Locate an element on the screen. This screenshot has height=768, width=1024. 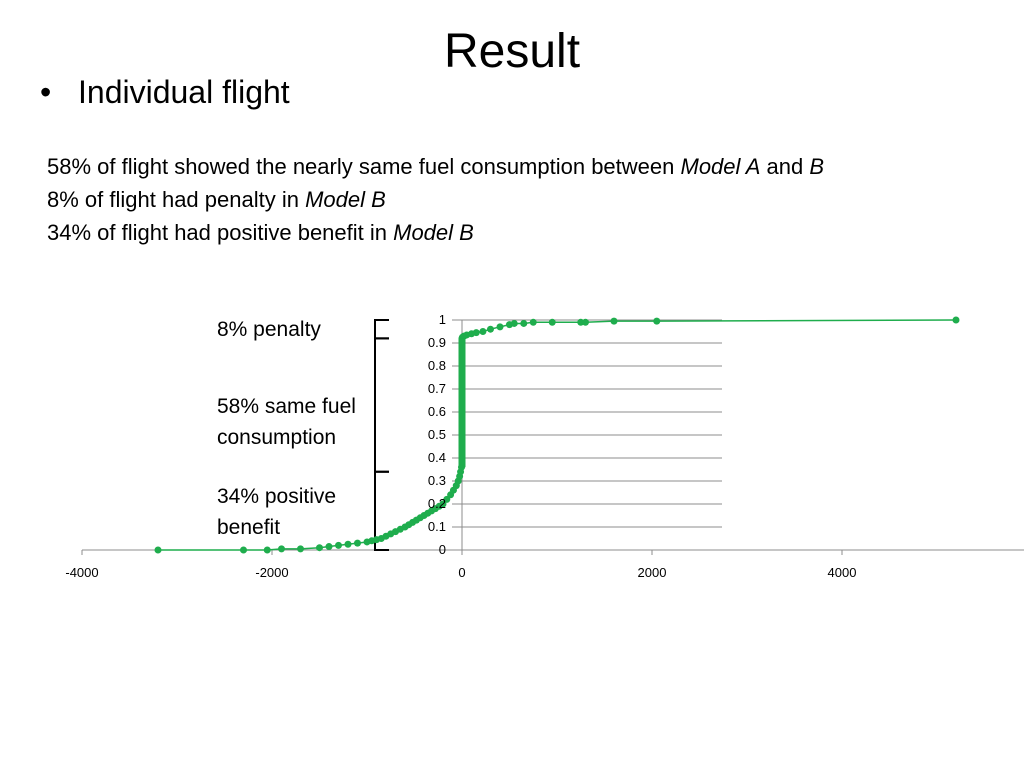
bullet-item: • Individual flight is located at coordinates (165, 92).